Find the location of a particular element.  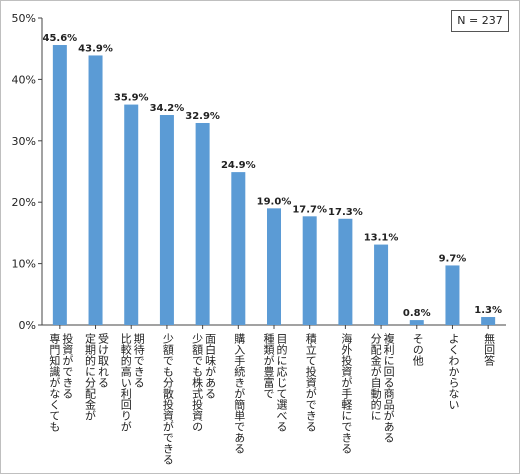

x-category-label: 種類が豊富で is located at coordinates (268, 365).